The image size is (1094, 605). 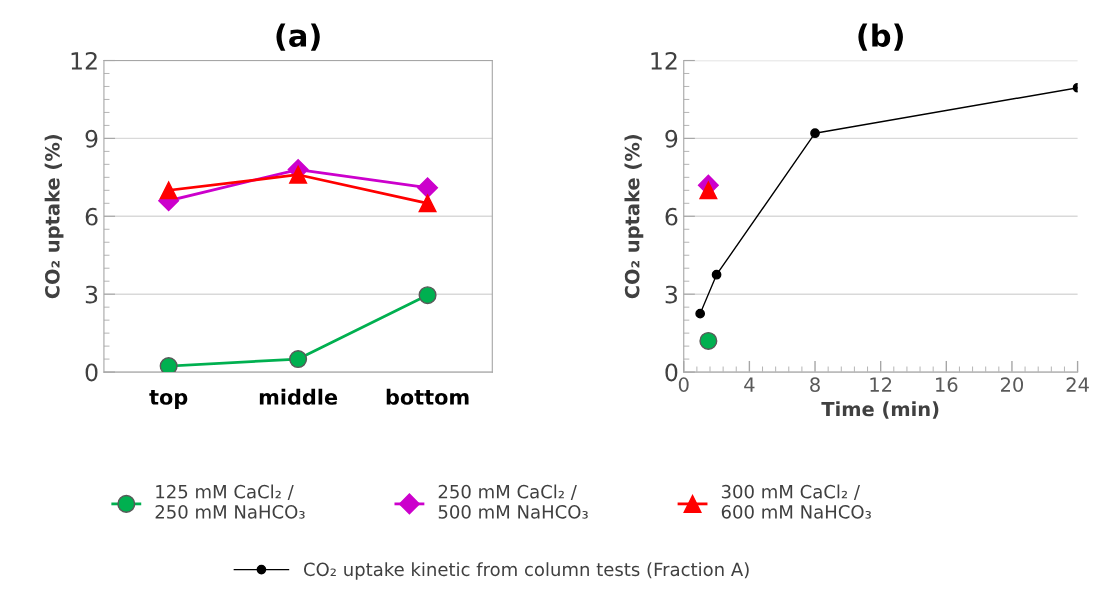 What do you see at coordinates (683, 384) in the screenshot?
I see `x-tick-label: 0` at bounding box center [683, 384].